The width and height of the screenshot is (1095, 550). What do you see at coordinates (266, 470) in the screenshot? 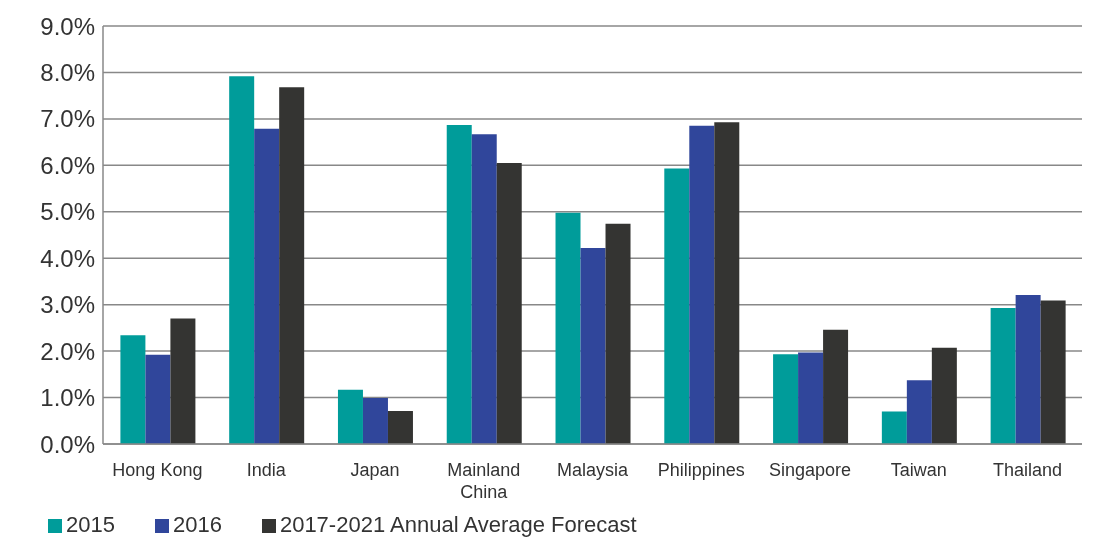
I see `x-tick-label: India` at bounding box center [266, 470].